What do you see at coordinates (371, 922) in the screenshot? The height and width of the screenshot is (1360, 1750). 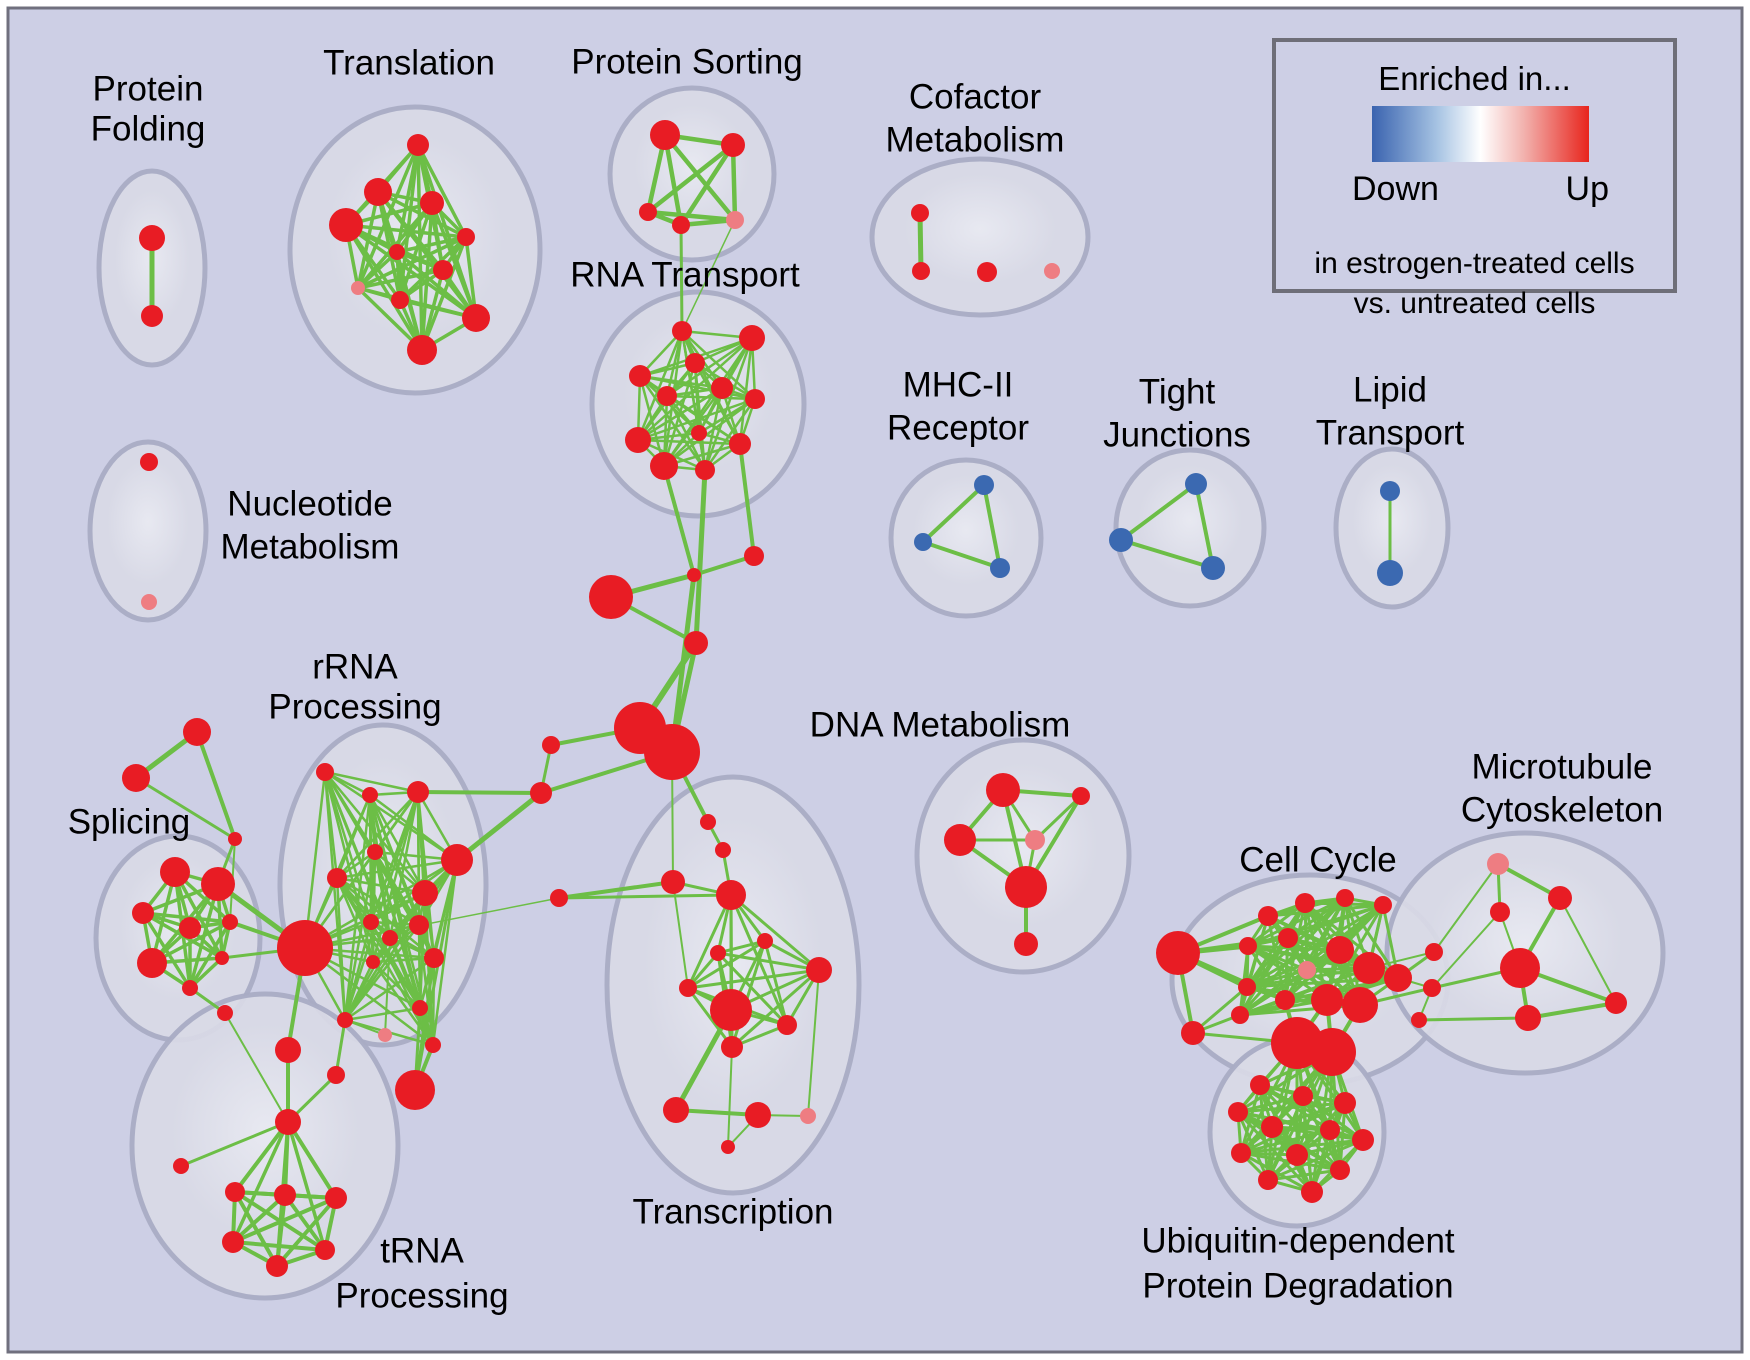 I see `gene-set-node-rr8` at bounding box center [371, 922].